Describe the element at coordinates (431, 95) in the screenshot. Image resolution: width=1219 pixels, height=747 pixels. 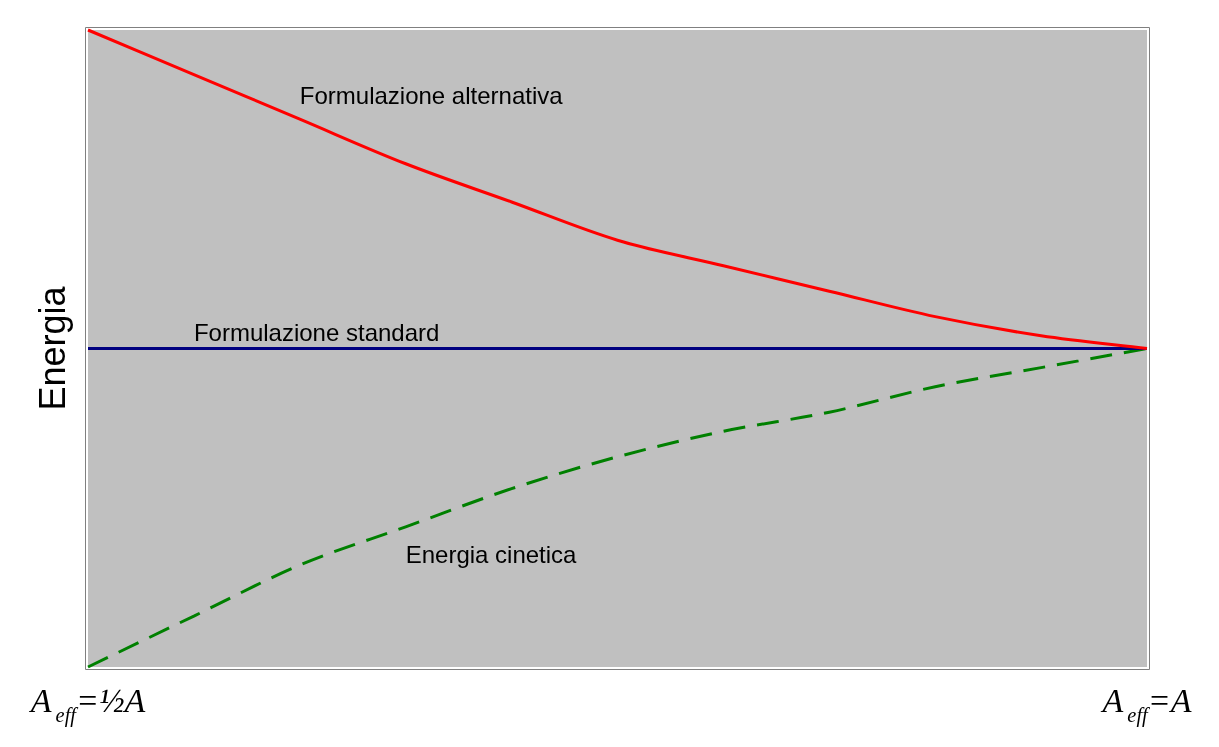
I see `series-label: Formulazione alternativa` at that location.